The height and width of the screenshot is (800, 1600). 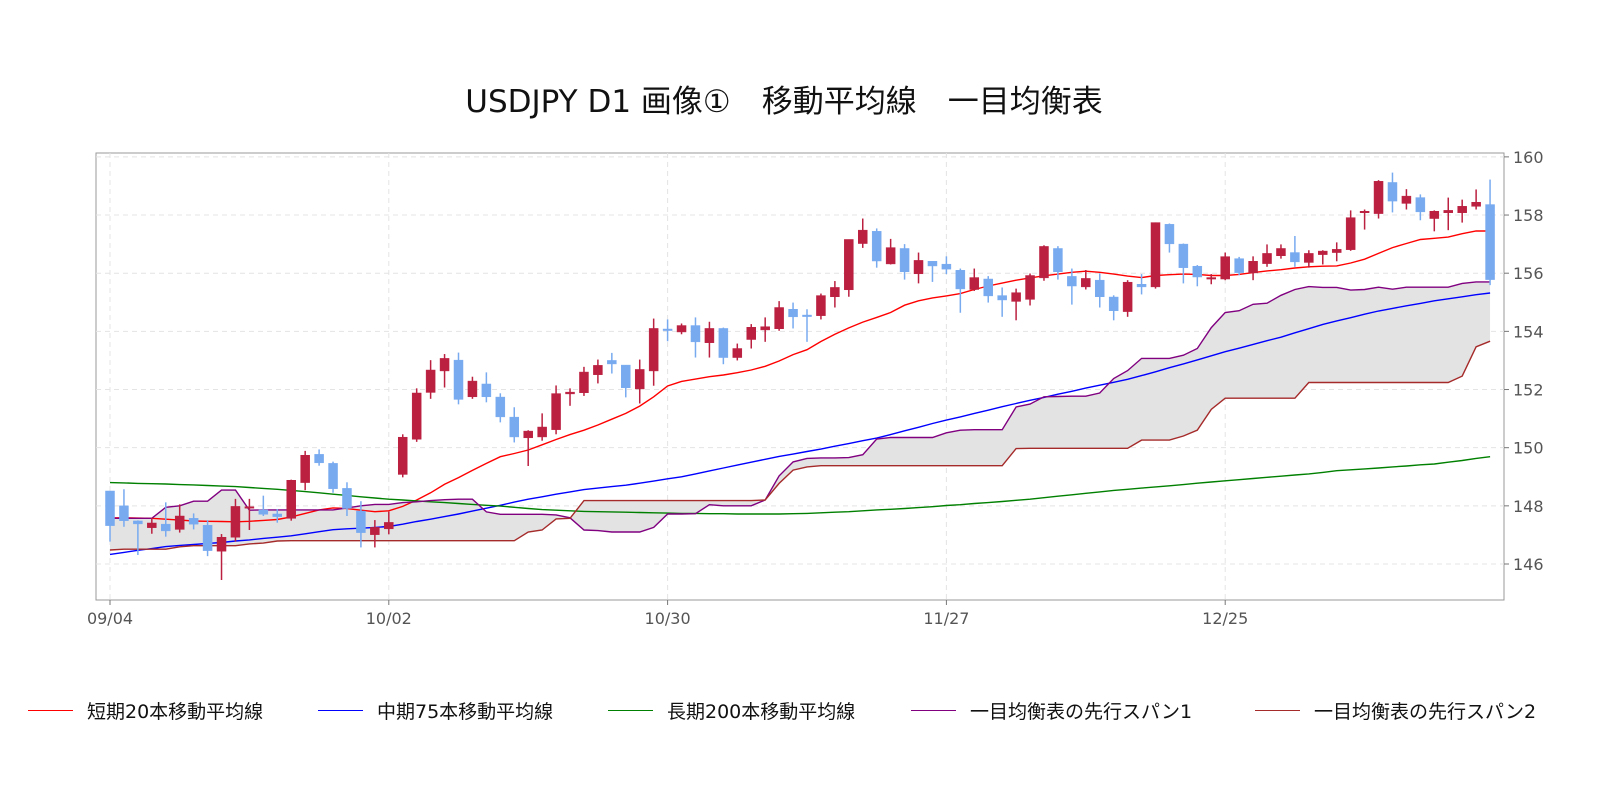 What do you see at coordinates (110, 618) in the screenshot?
I see `x-tick-label: 09/04` at bounding box center [110, 618].